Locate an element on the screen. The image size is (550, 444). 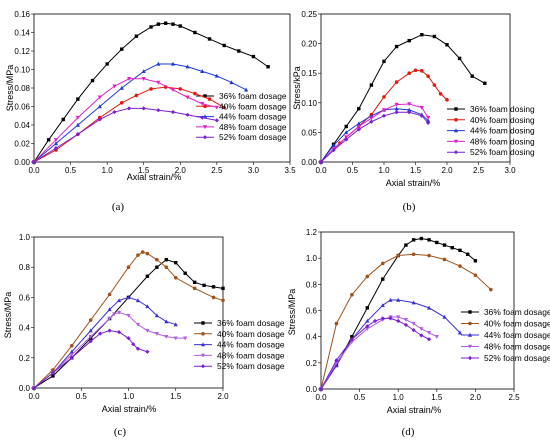
y-tick-label: 0.25 is located at coordinates (309, 14).